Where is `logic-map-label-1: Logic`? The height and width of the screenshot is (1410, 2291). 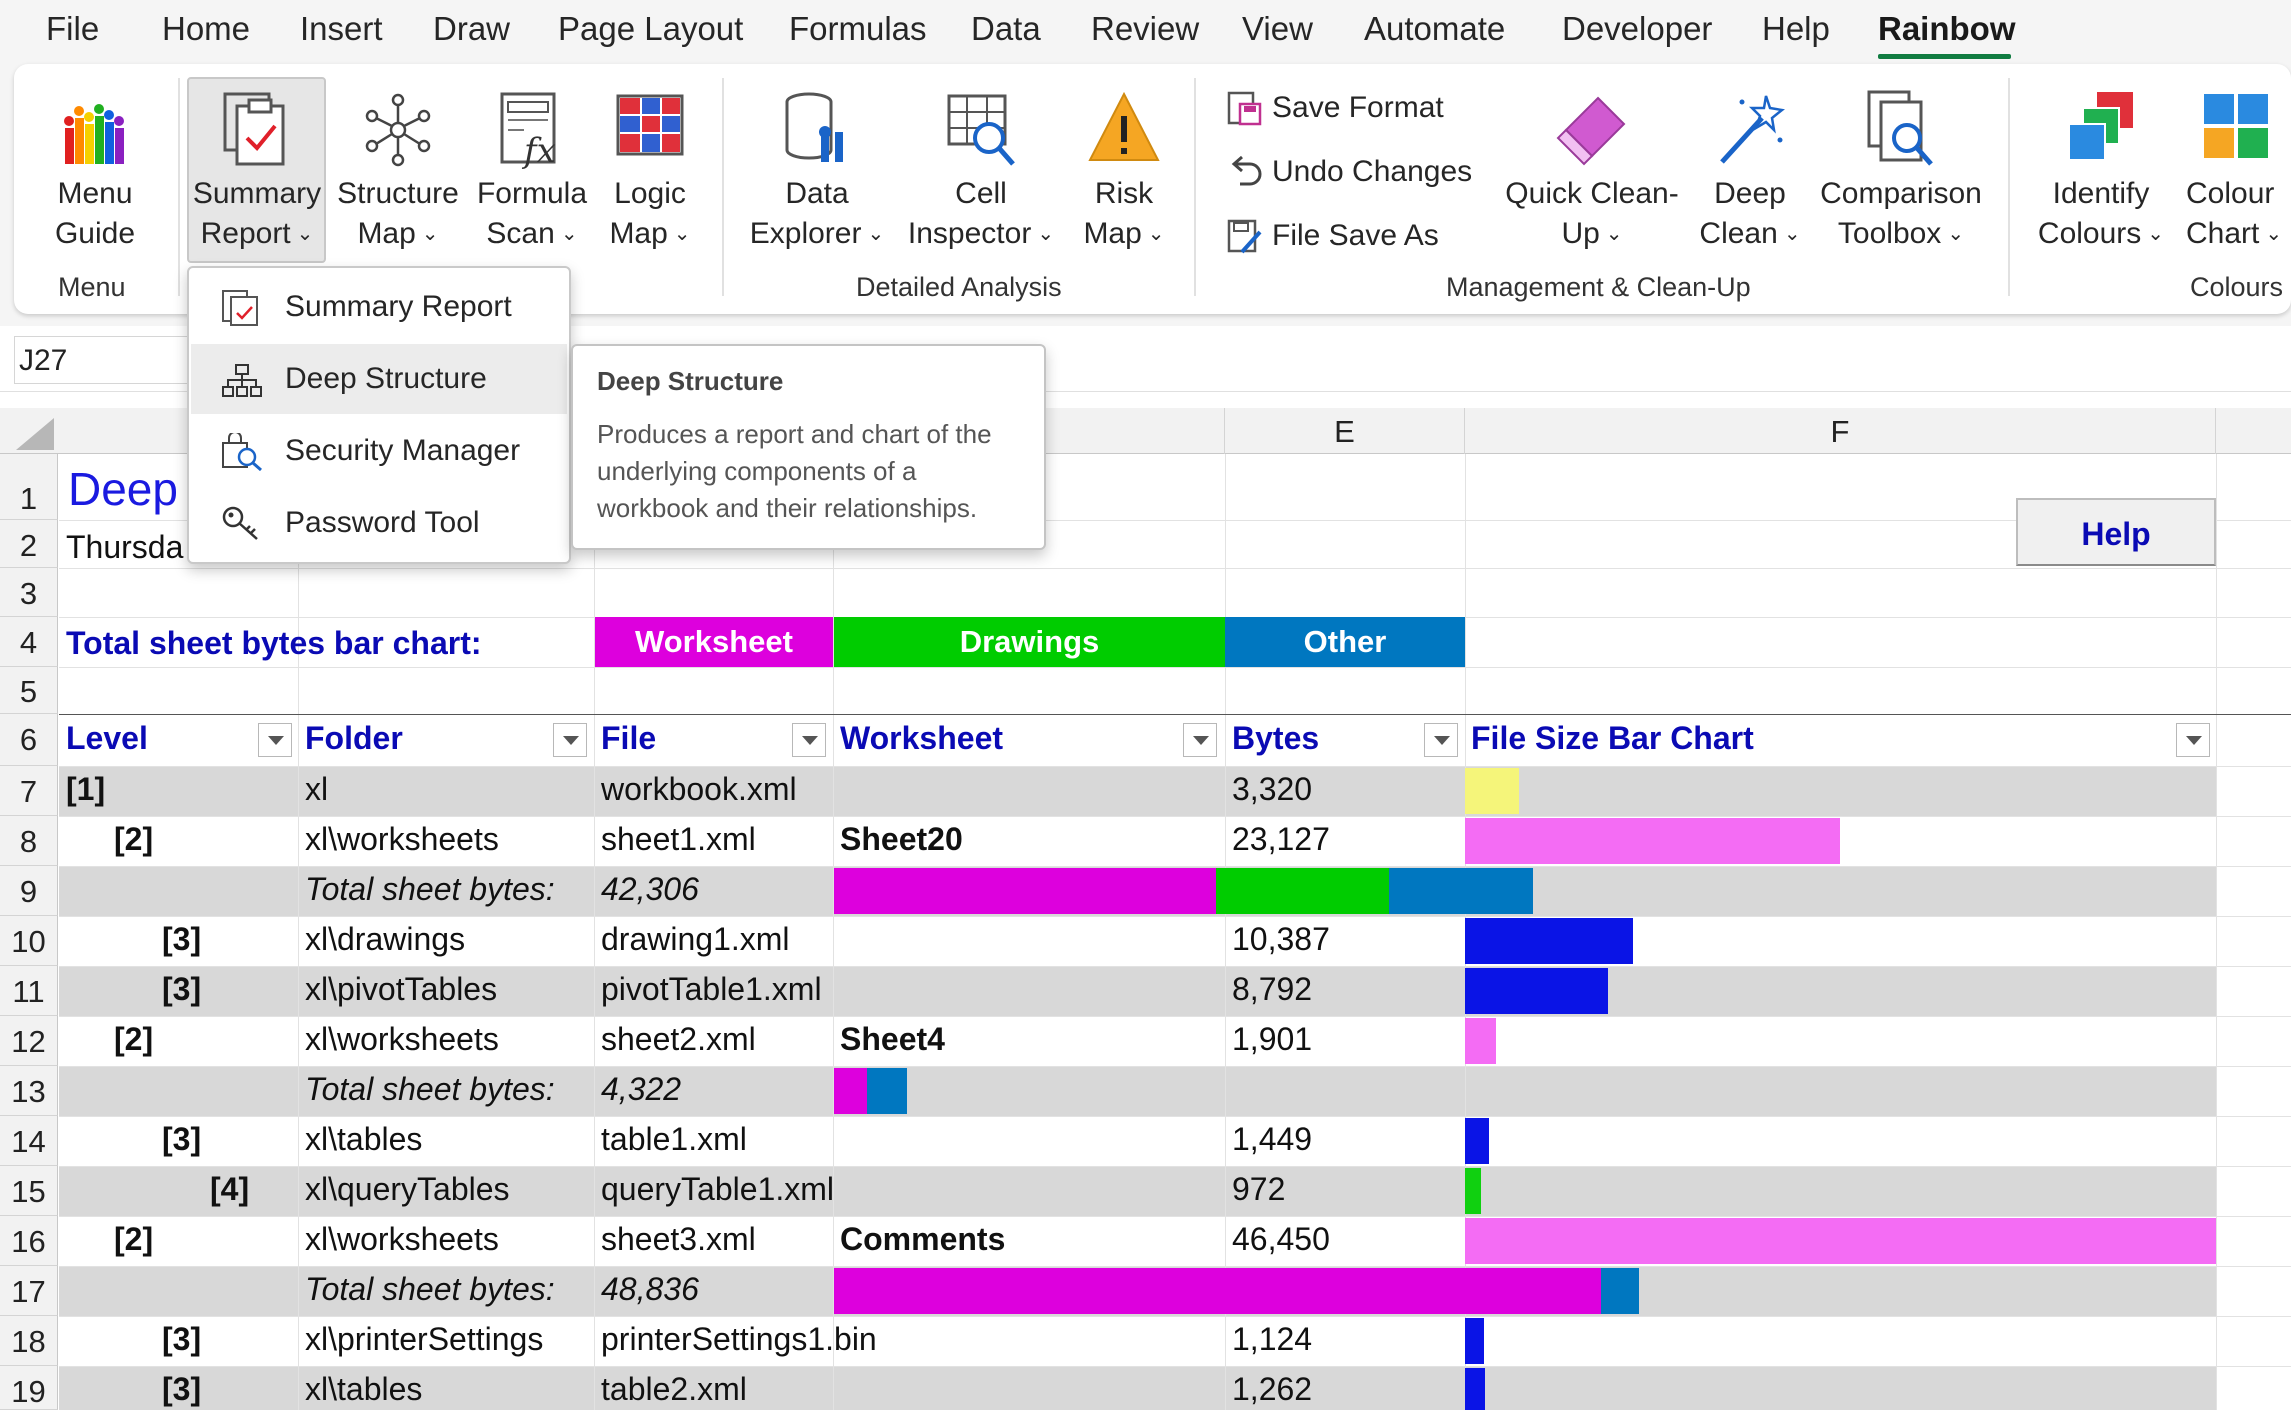 logic-map-label-1: Logic is located at coordinates (650, 193).